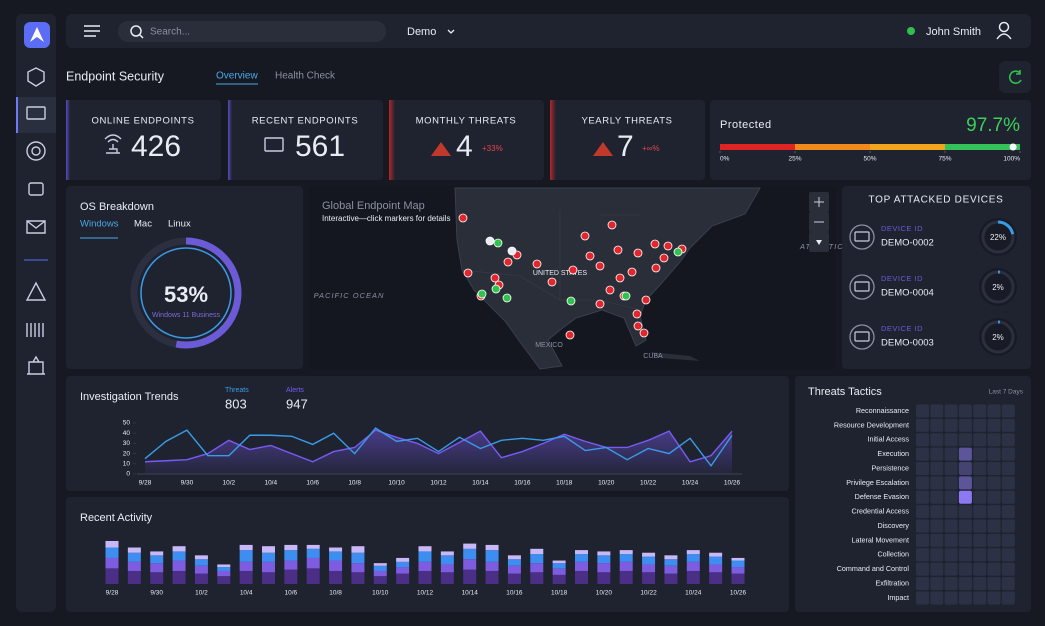 The image size is (1045, 626). Describe the element at coordinates (305, 140) in the screenshot. I see `kpi-card` at that location.